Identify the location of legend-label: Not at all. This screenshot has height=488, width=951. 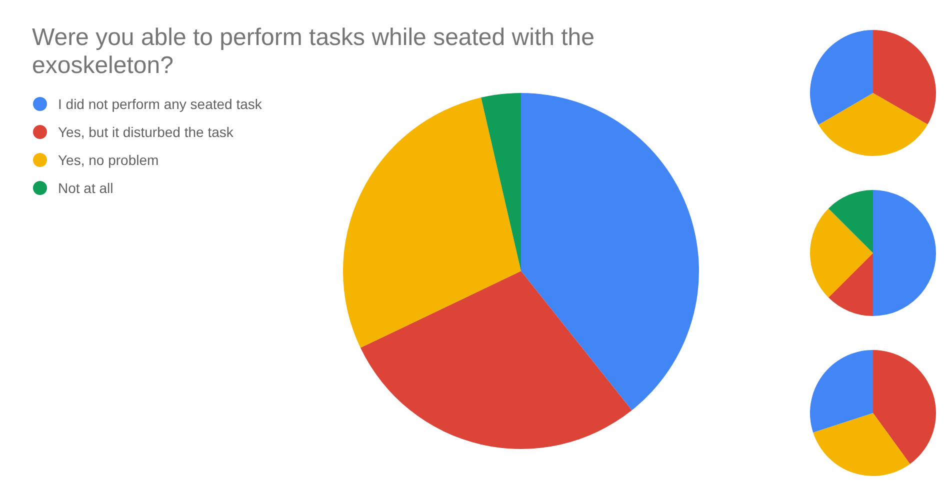
(86, 188).